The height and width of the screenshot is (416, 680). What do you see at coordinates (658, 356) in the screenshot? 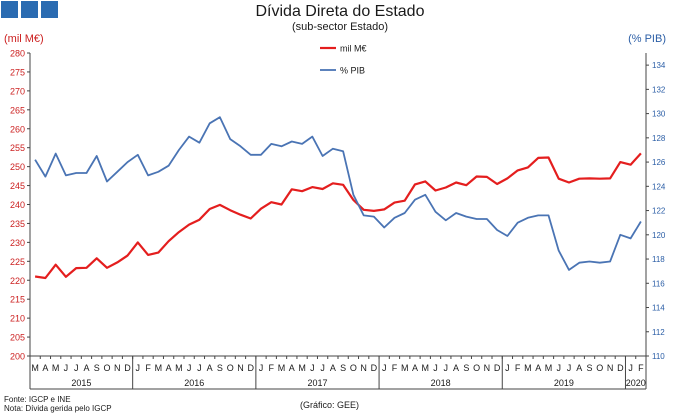
I see `y-right-tick-label: 110` at bounding box center [658, 356].